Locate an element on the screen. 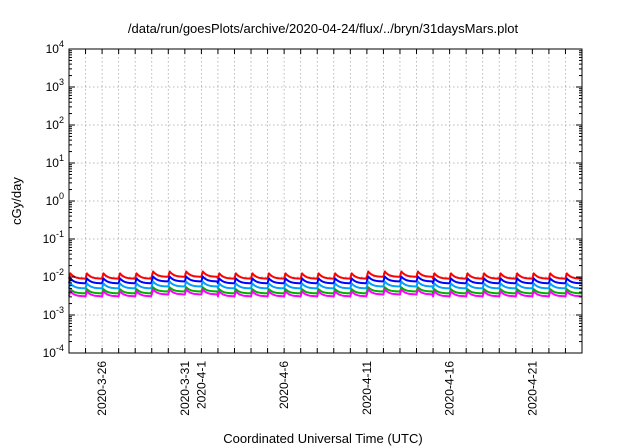 This screenshot has height=448, width=640. y-tick-label: 10³ is located at coordinates (55, 85).